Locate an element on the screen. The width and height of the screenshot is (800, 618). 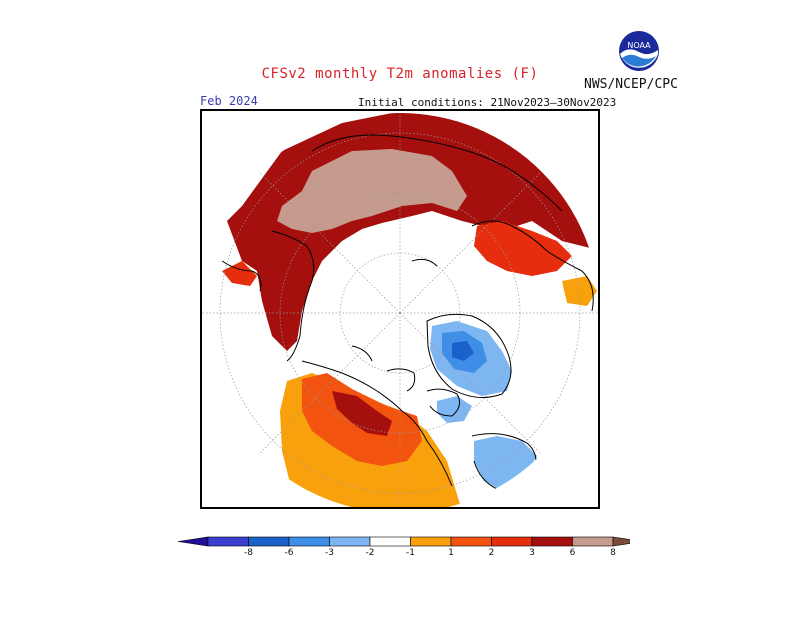
legend-tick-label: 1 is located at coordinates (451, 553).